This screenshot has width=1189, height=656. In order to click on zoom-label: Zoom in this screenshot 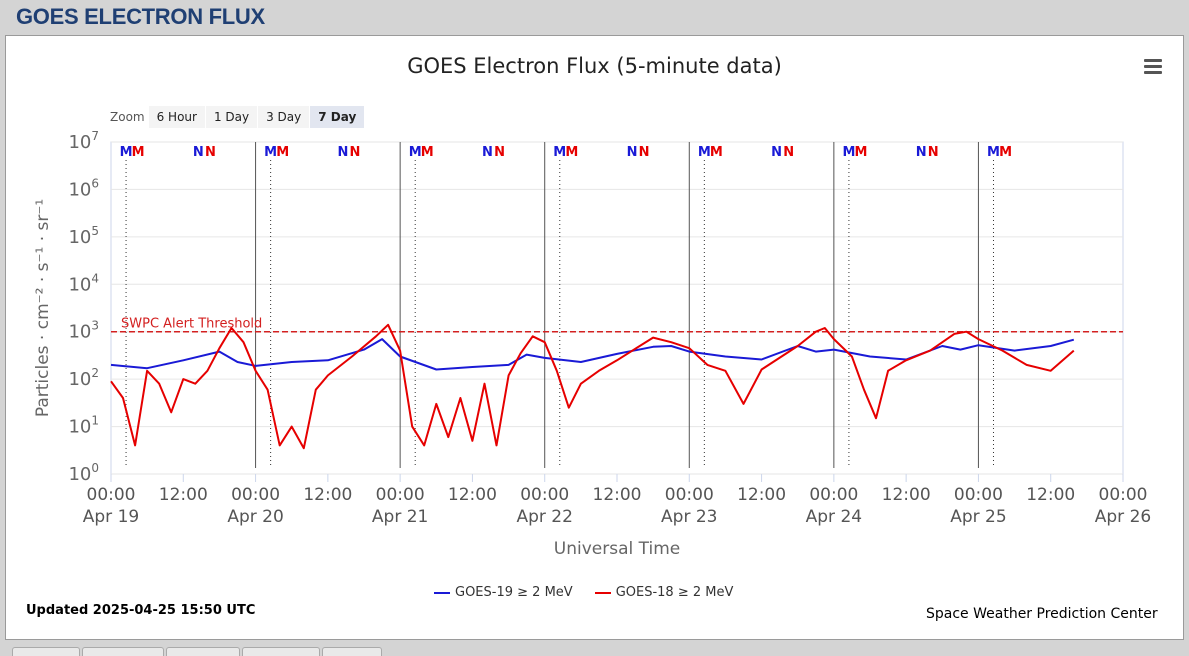, I will do `click(127, 117)`.